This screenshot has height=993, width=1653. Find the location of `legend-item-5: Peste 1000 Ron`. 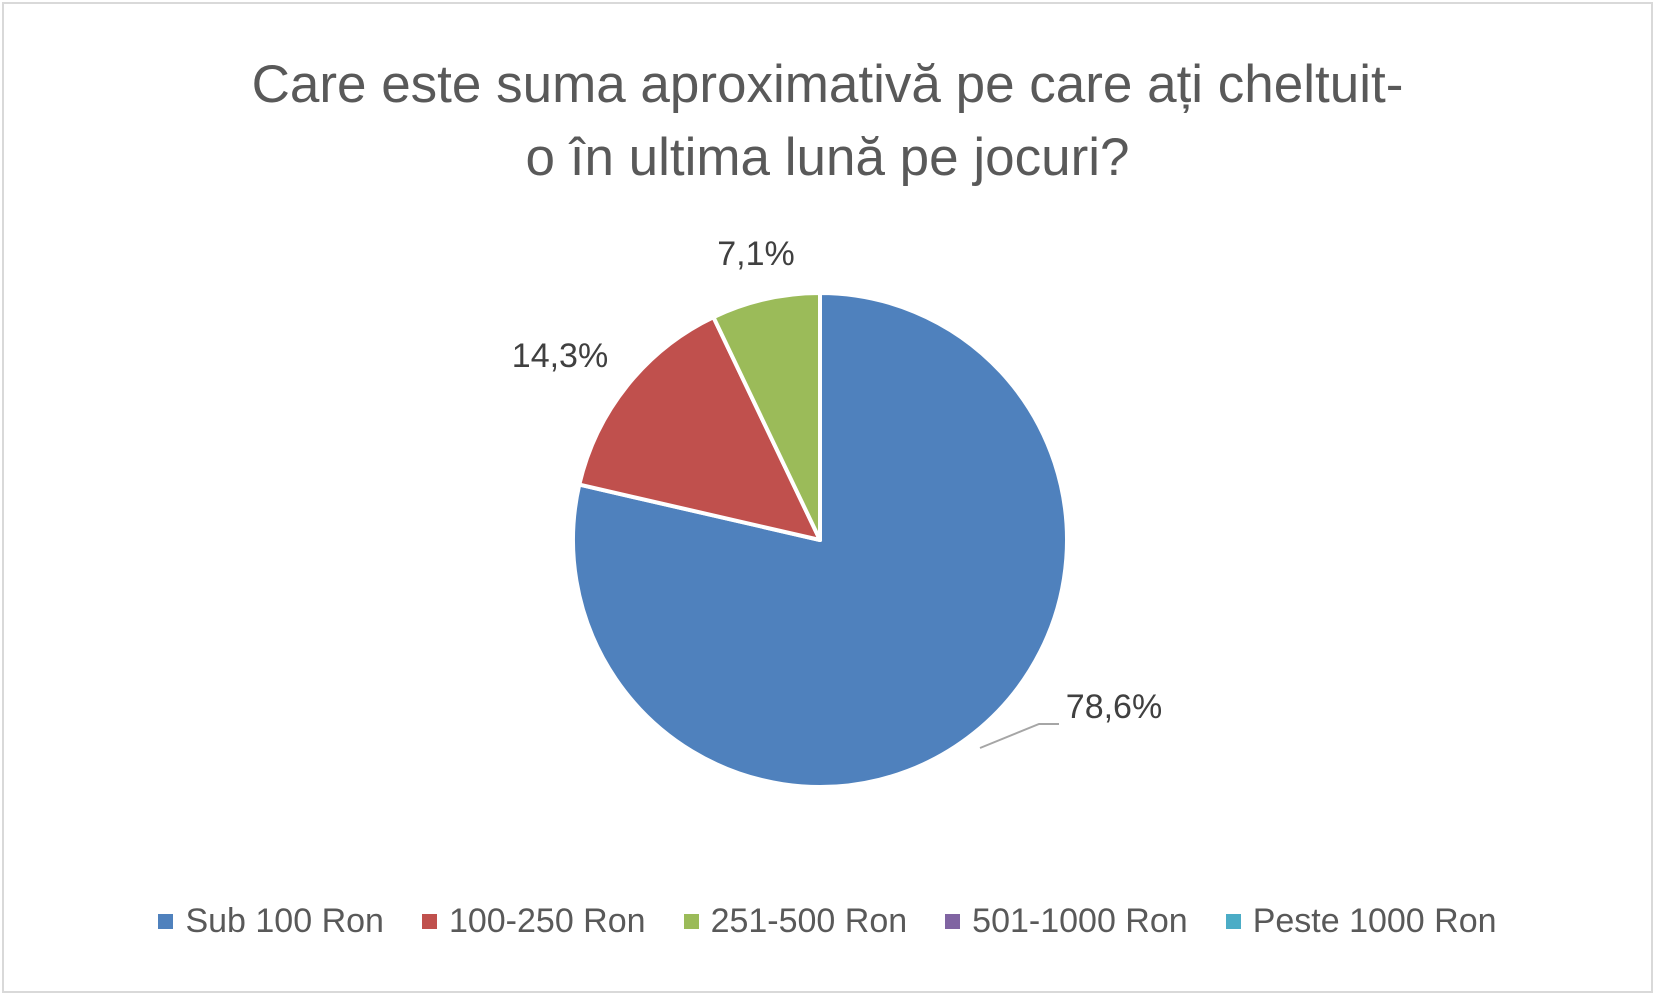

legend-item-5: Peste 1000 Ron is located at coordinates (1361, 921).